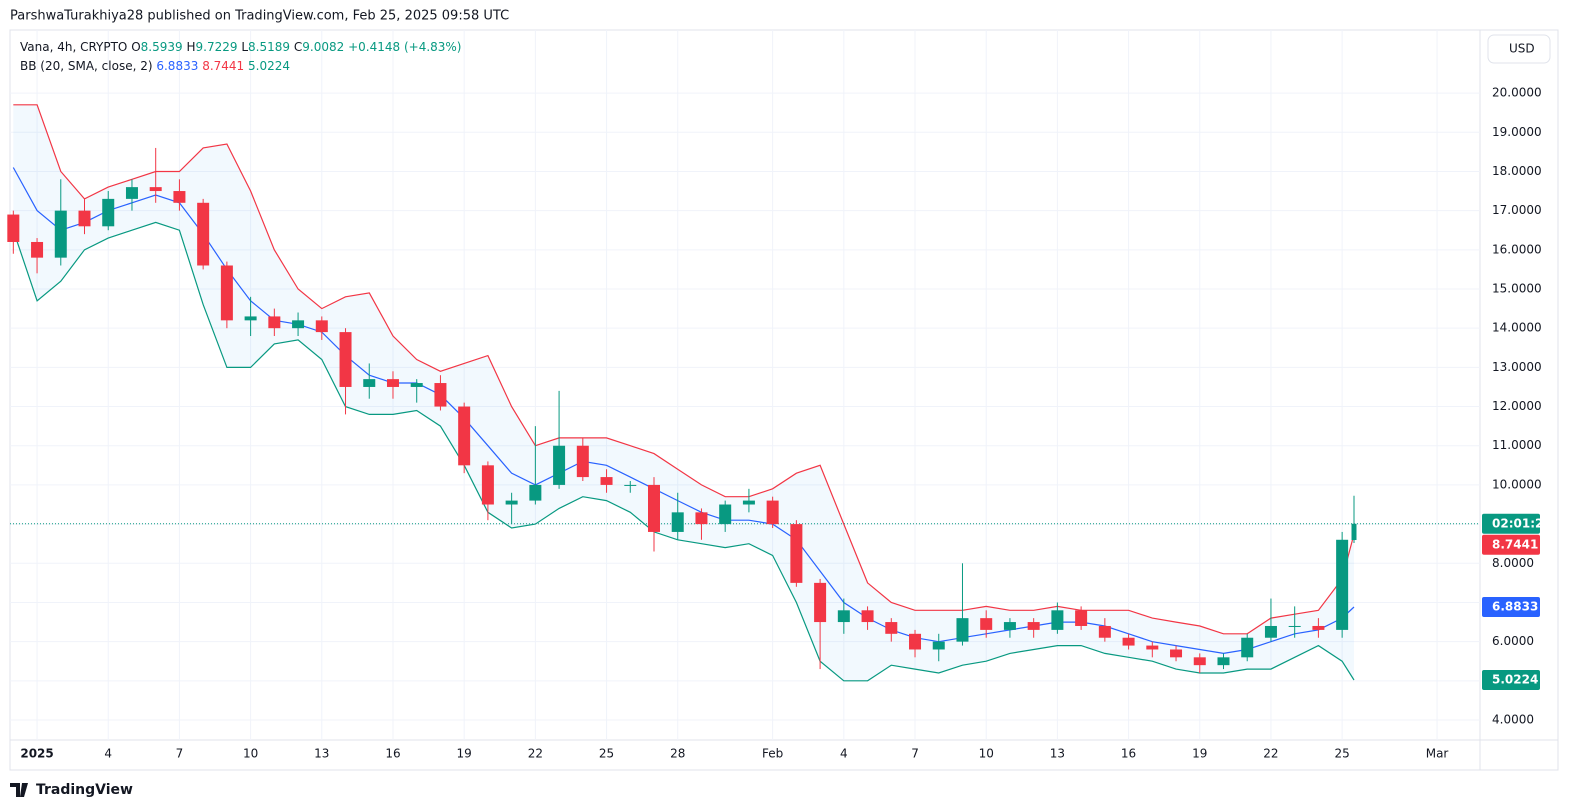  I want to click on price-tag-label: 8.7441, so click(1515, 544).